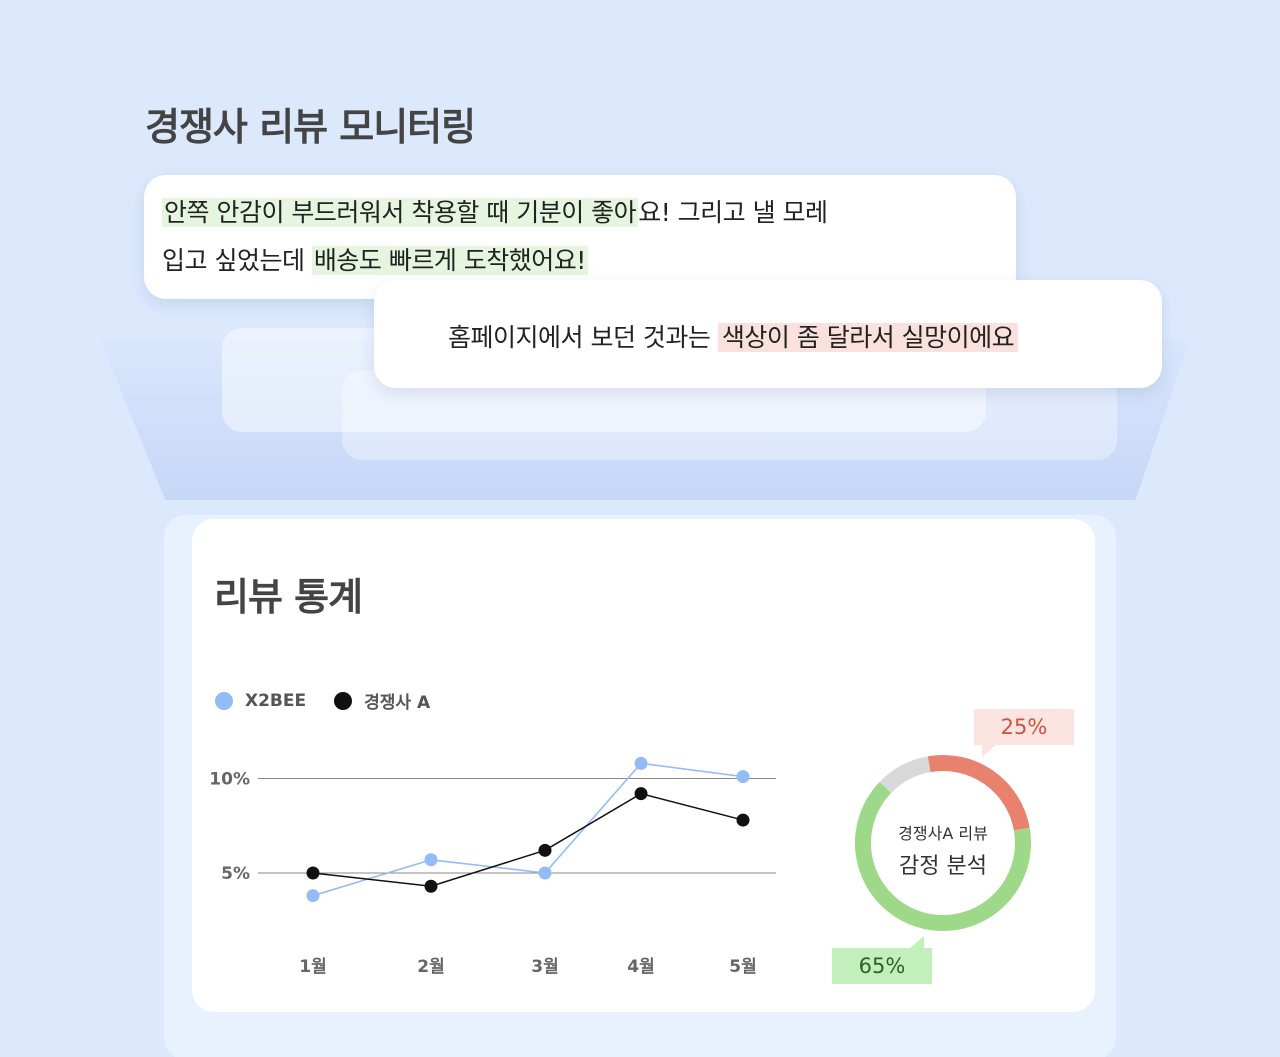  I want to click on chart-legend: X2BEE 경쟁사 A, so click(336, 700).